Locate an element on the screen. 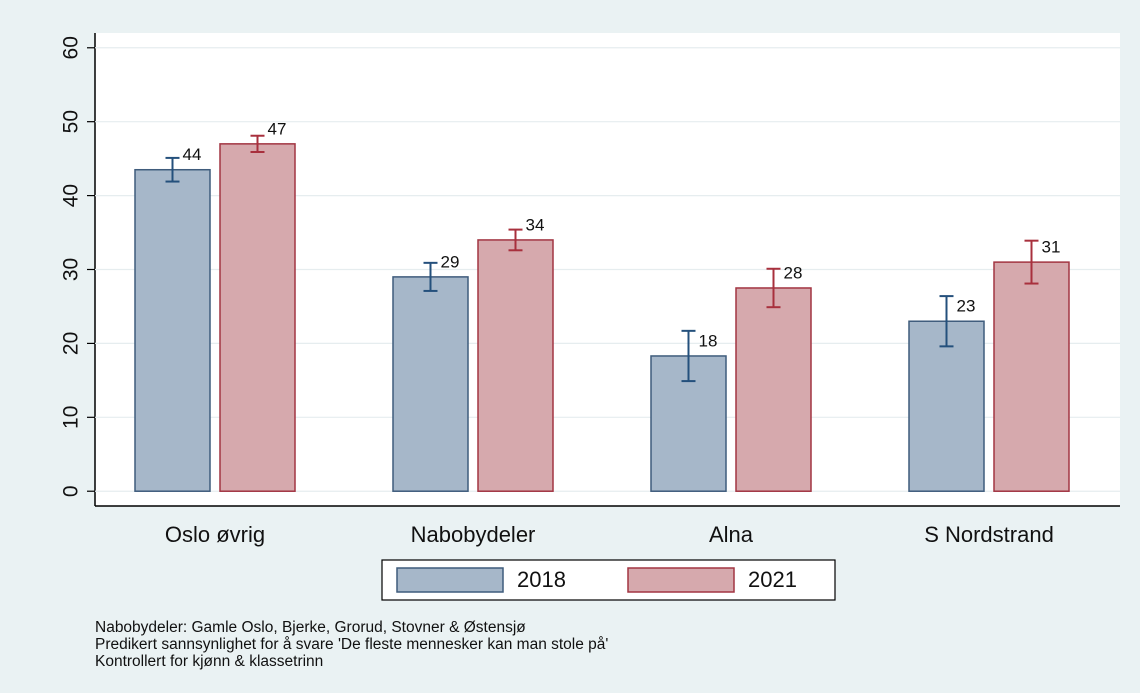  value-label: 31 is located at coordinates (1051, 247).